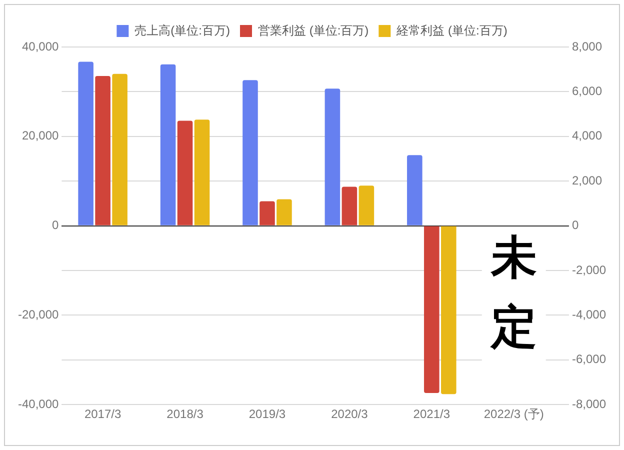 Image resolution: width=624 pixels, height=450 pixels. Describe the element at coordinates (185, 414) in the screenshot. I see `x-tick-label: 2018/3` at that location.